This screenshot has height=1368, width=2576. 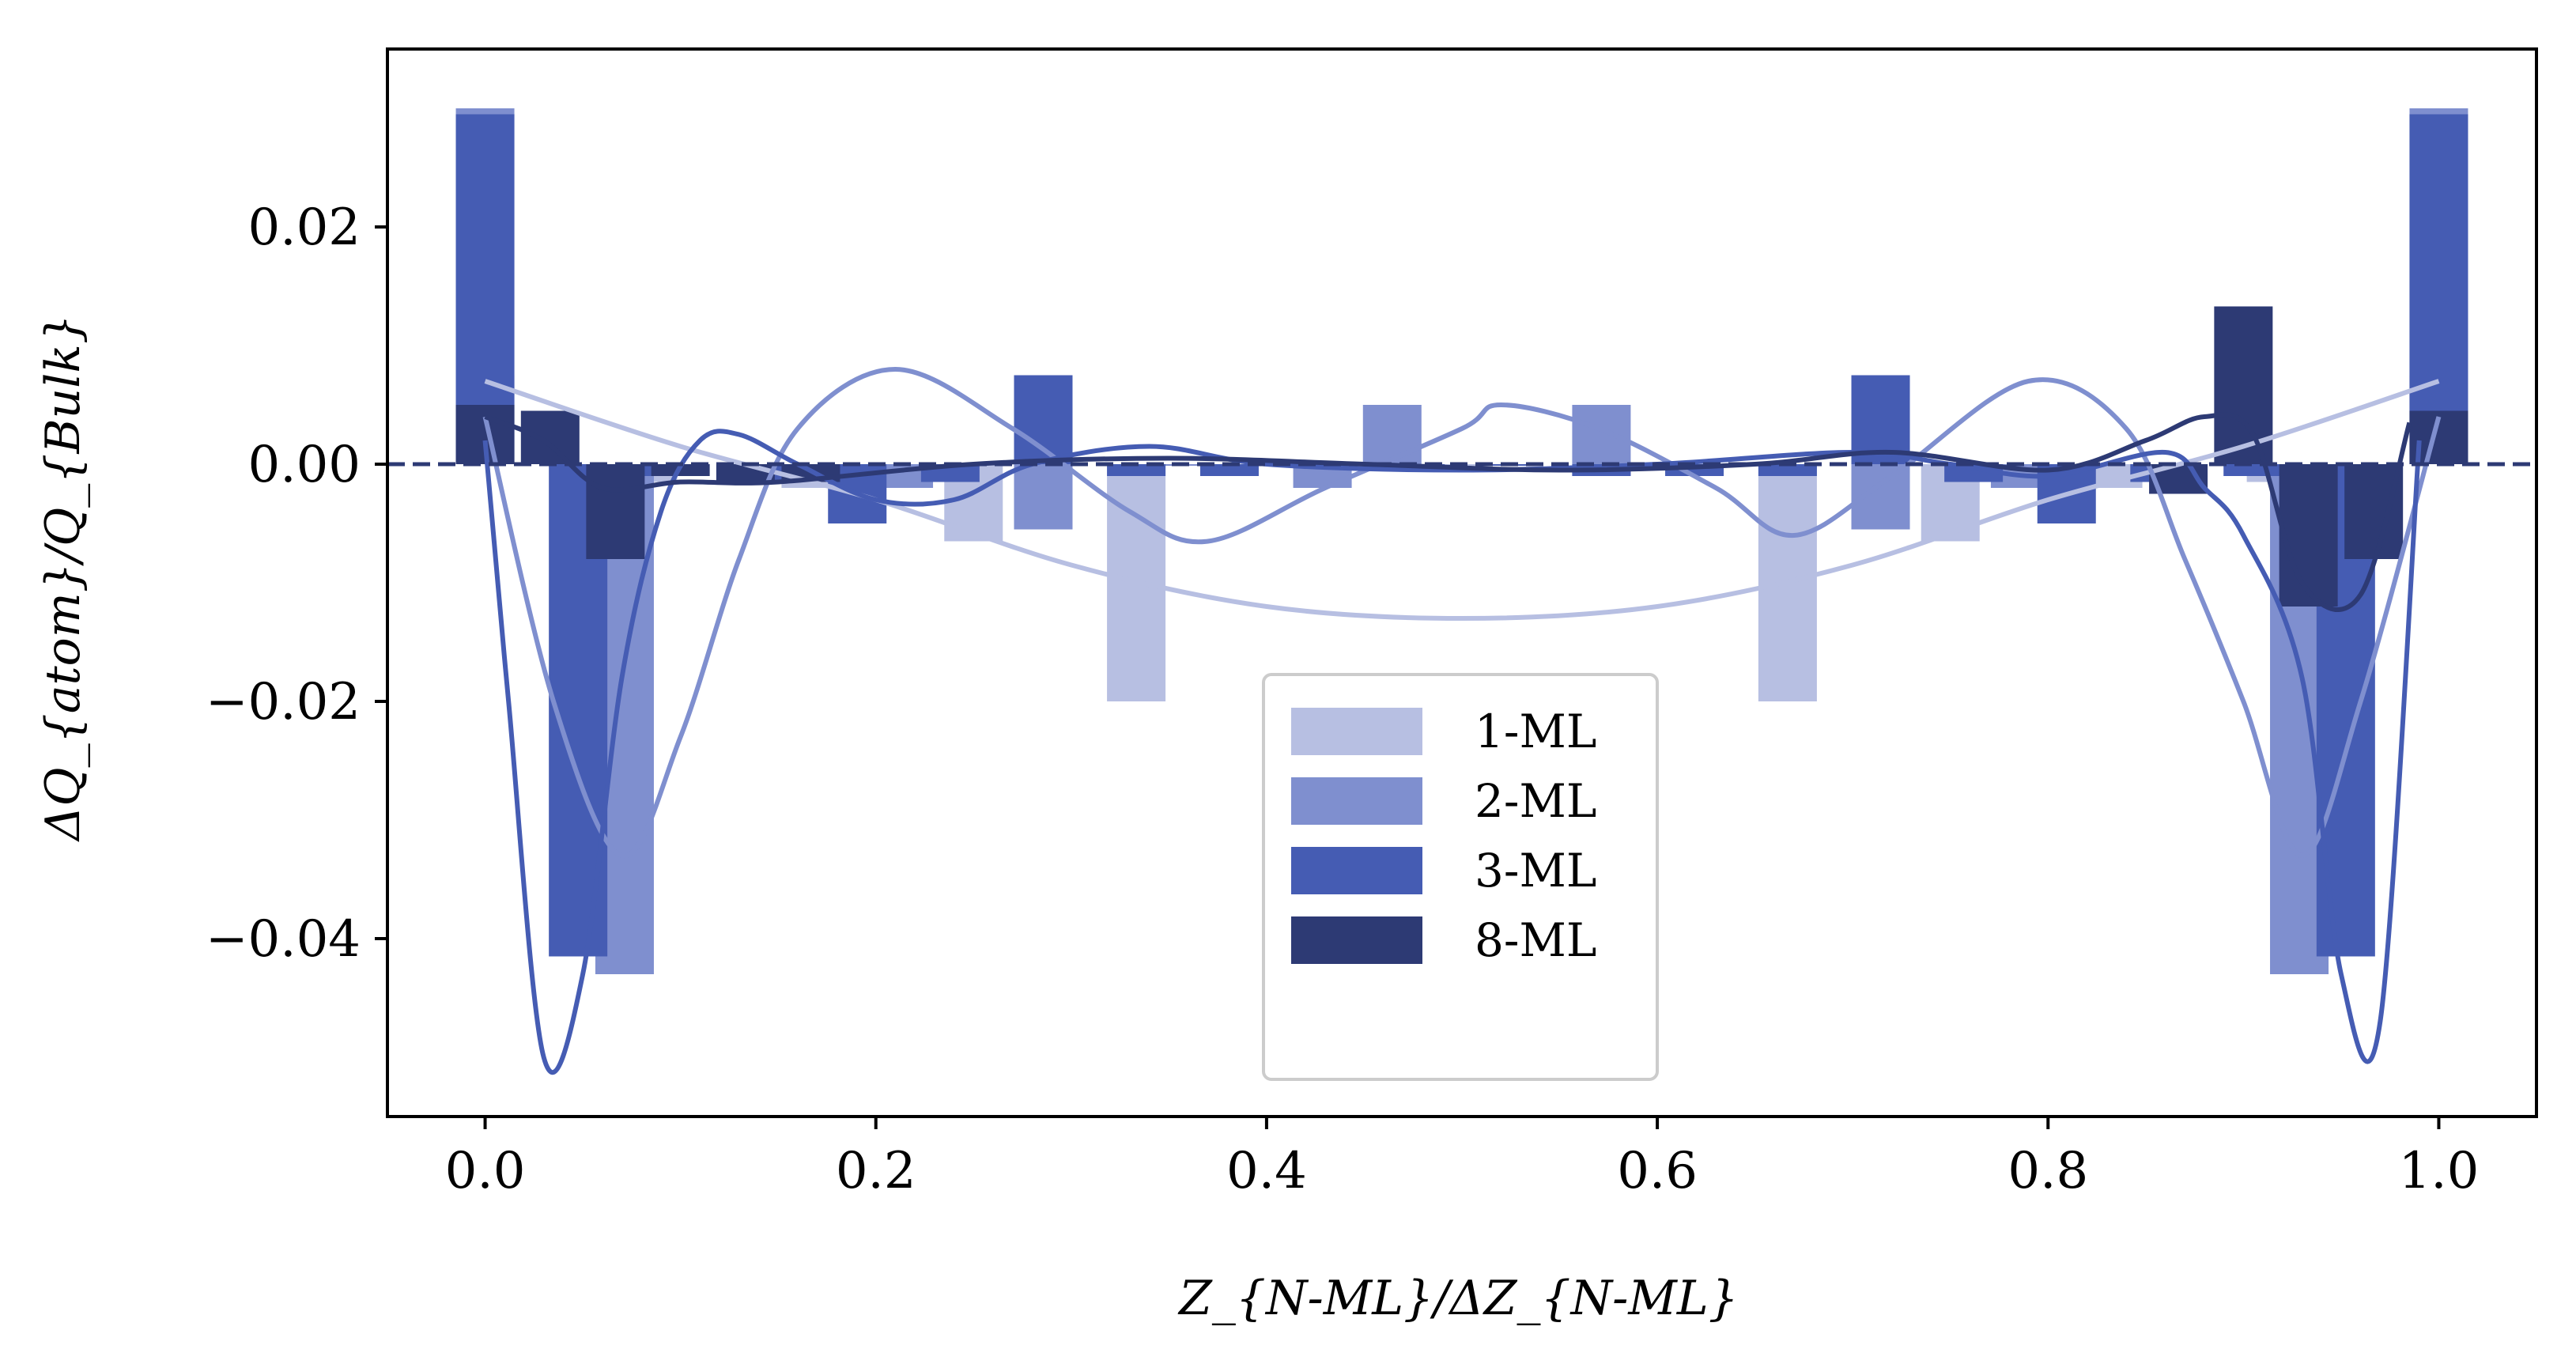 I want to click on x-tick-label: 0.6, so click(x=1657, y=1171).